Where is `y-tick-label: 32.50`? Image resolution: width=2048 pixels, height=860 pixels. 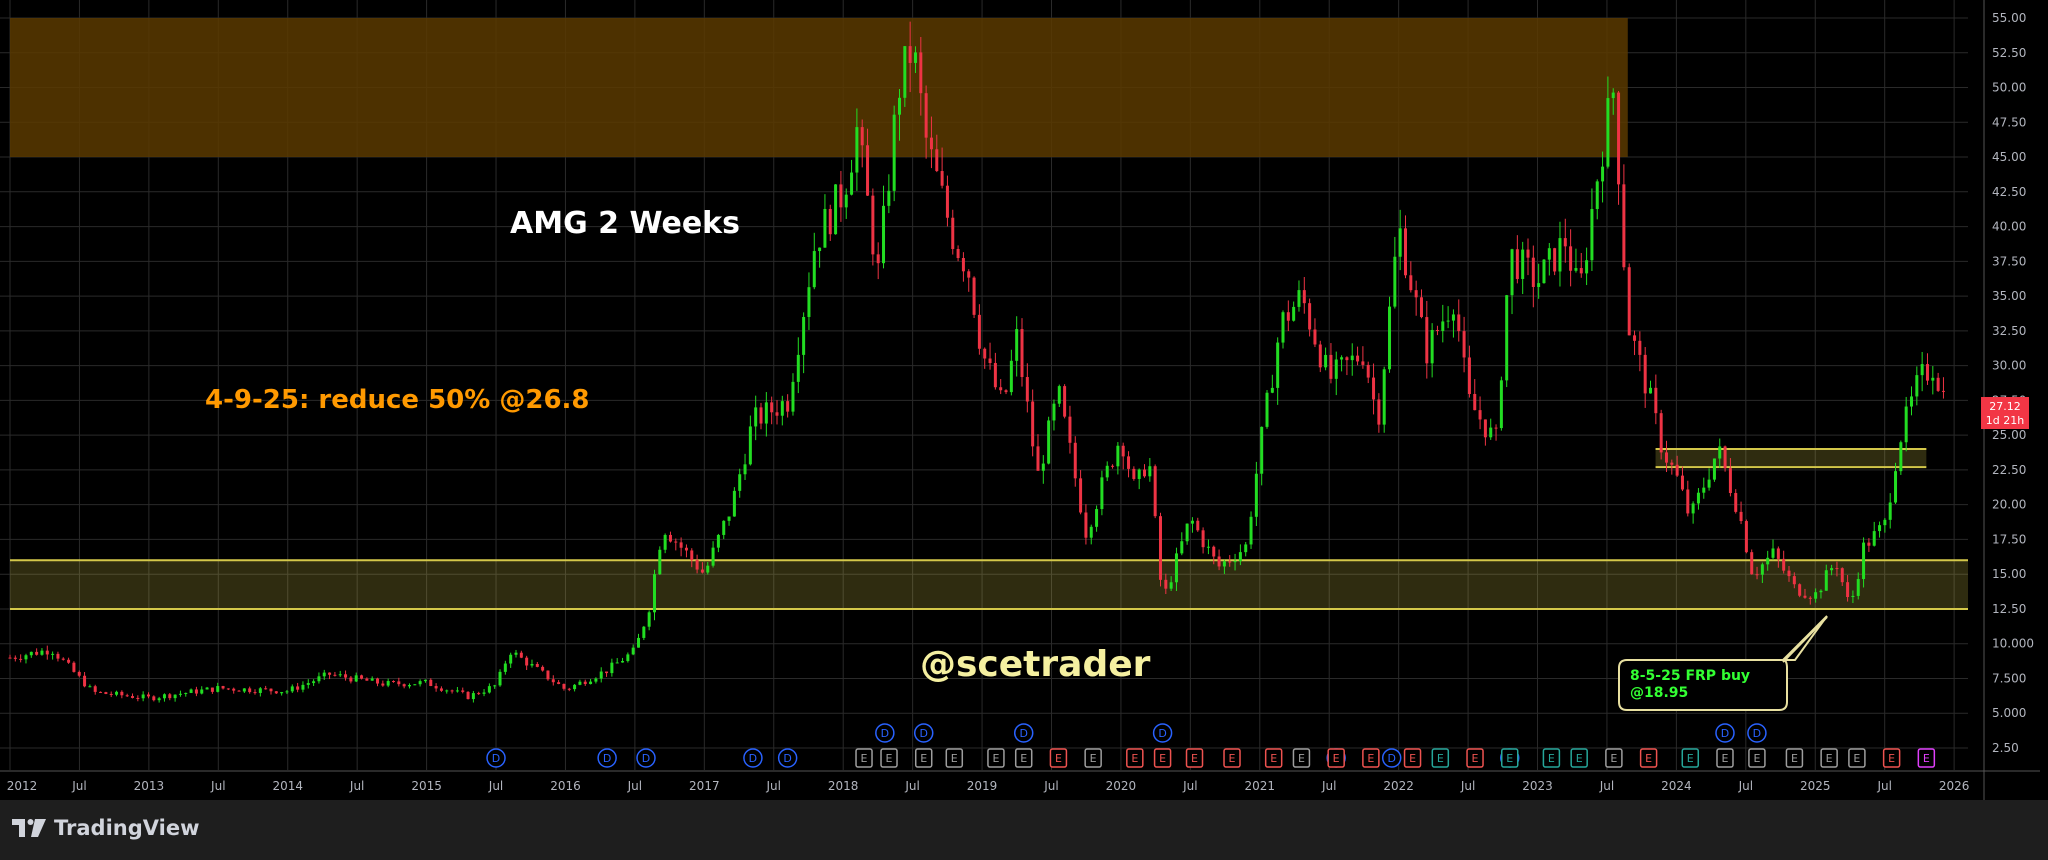 y-tick-label: 32.50 is located at coordinates (2009, 331).